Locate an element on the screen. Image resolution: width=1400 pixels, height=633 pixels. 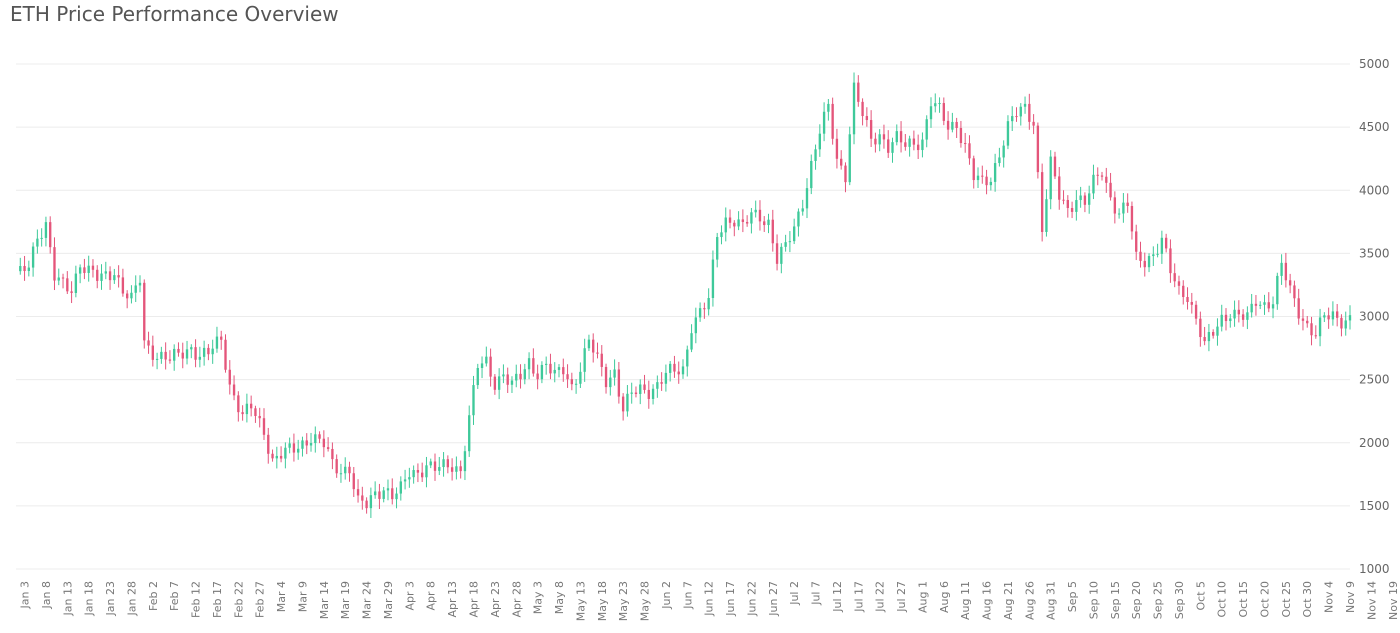
x-tick-label: Apr 3 is located at coordinates (409, 596).